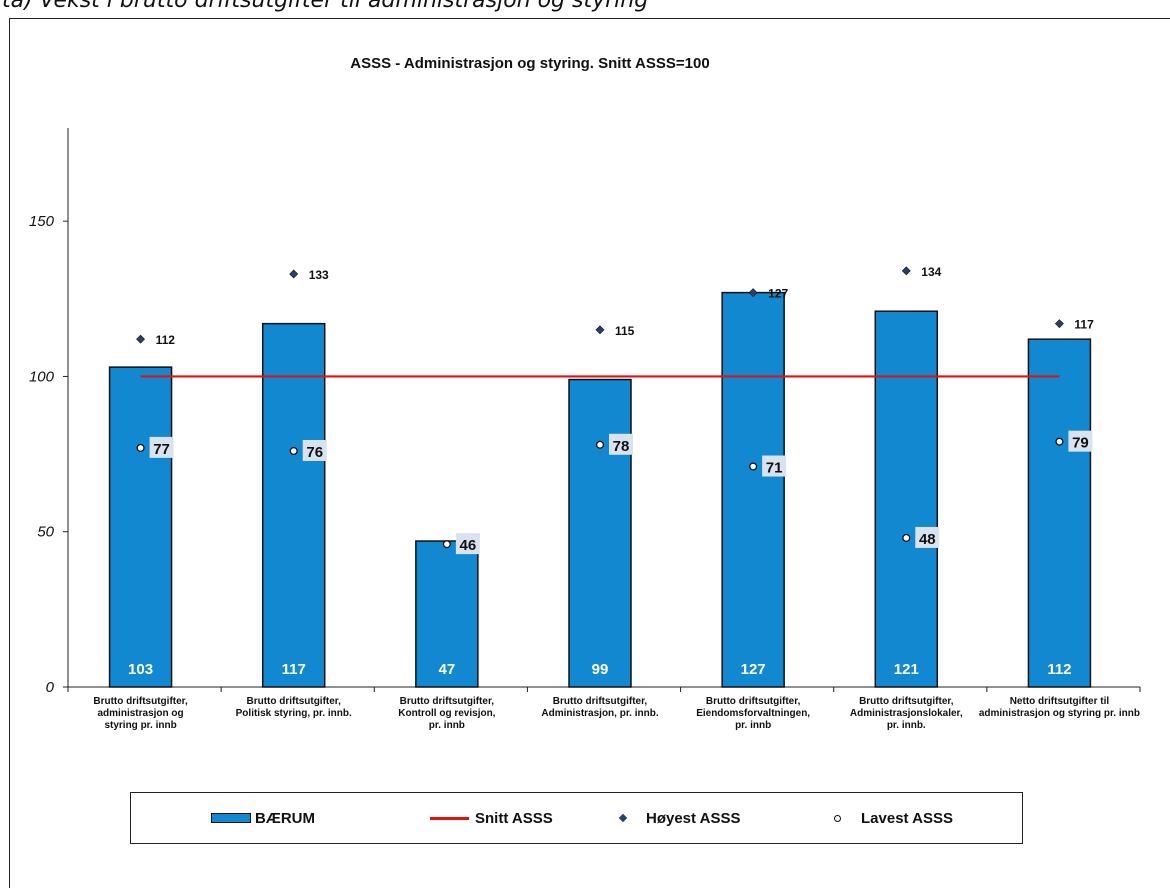  Describe the element at coordinates (837, 818) in the screenshot. I see `legend-circle-swatch` at that location.